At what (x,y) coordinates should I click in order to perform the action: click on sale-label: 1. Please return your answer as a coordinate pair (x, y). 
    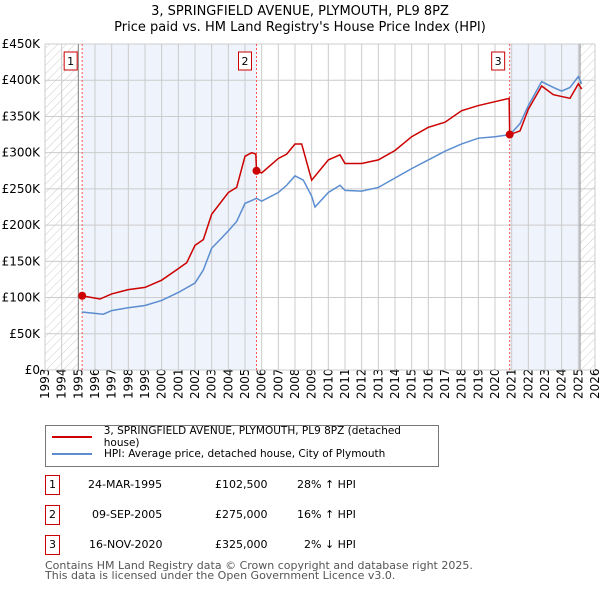
    Looking at the image, I should click on (70, 61).